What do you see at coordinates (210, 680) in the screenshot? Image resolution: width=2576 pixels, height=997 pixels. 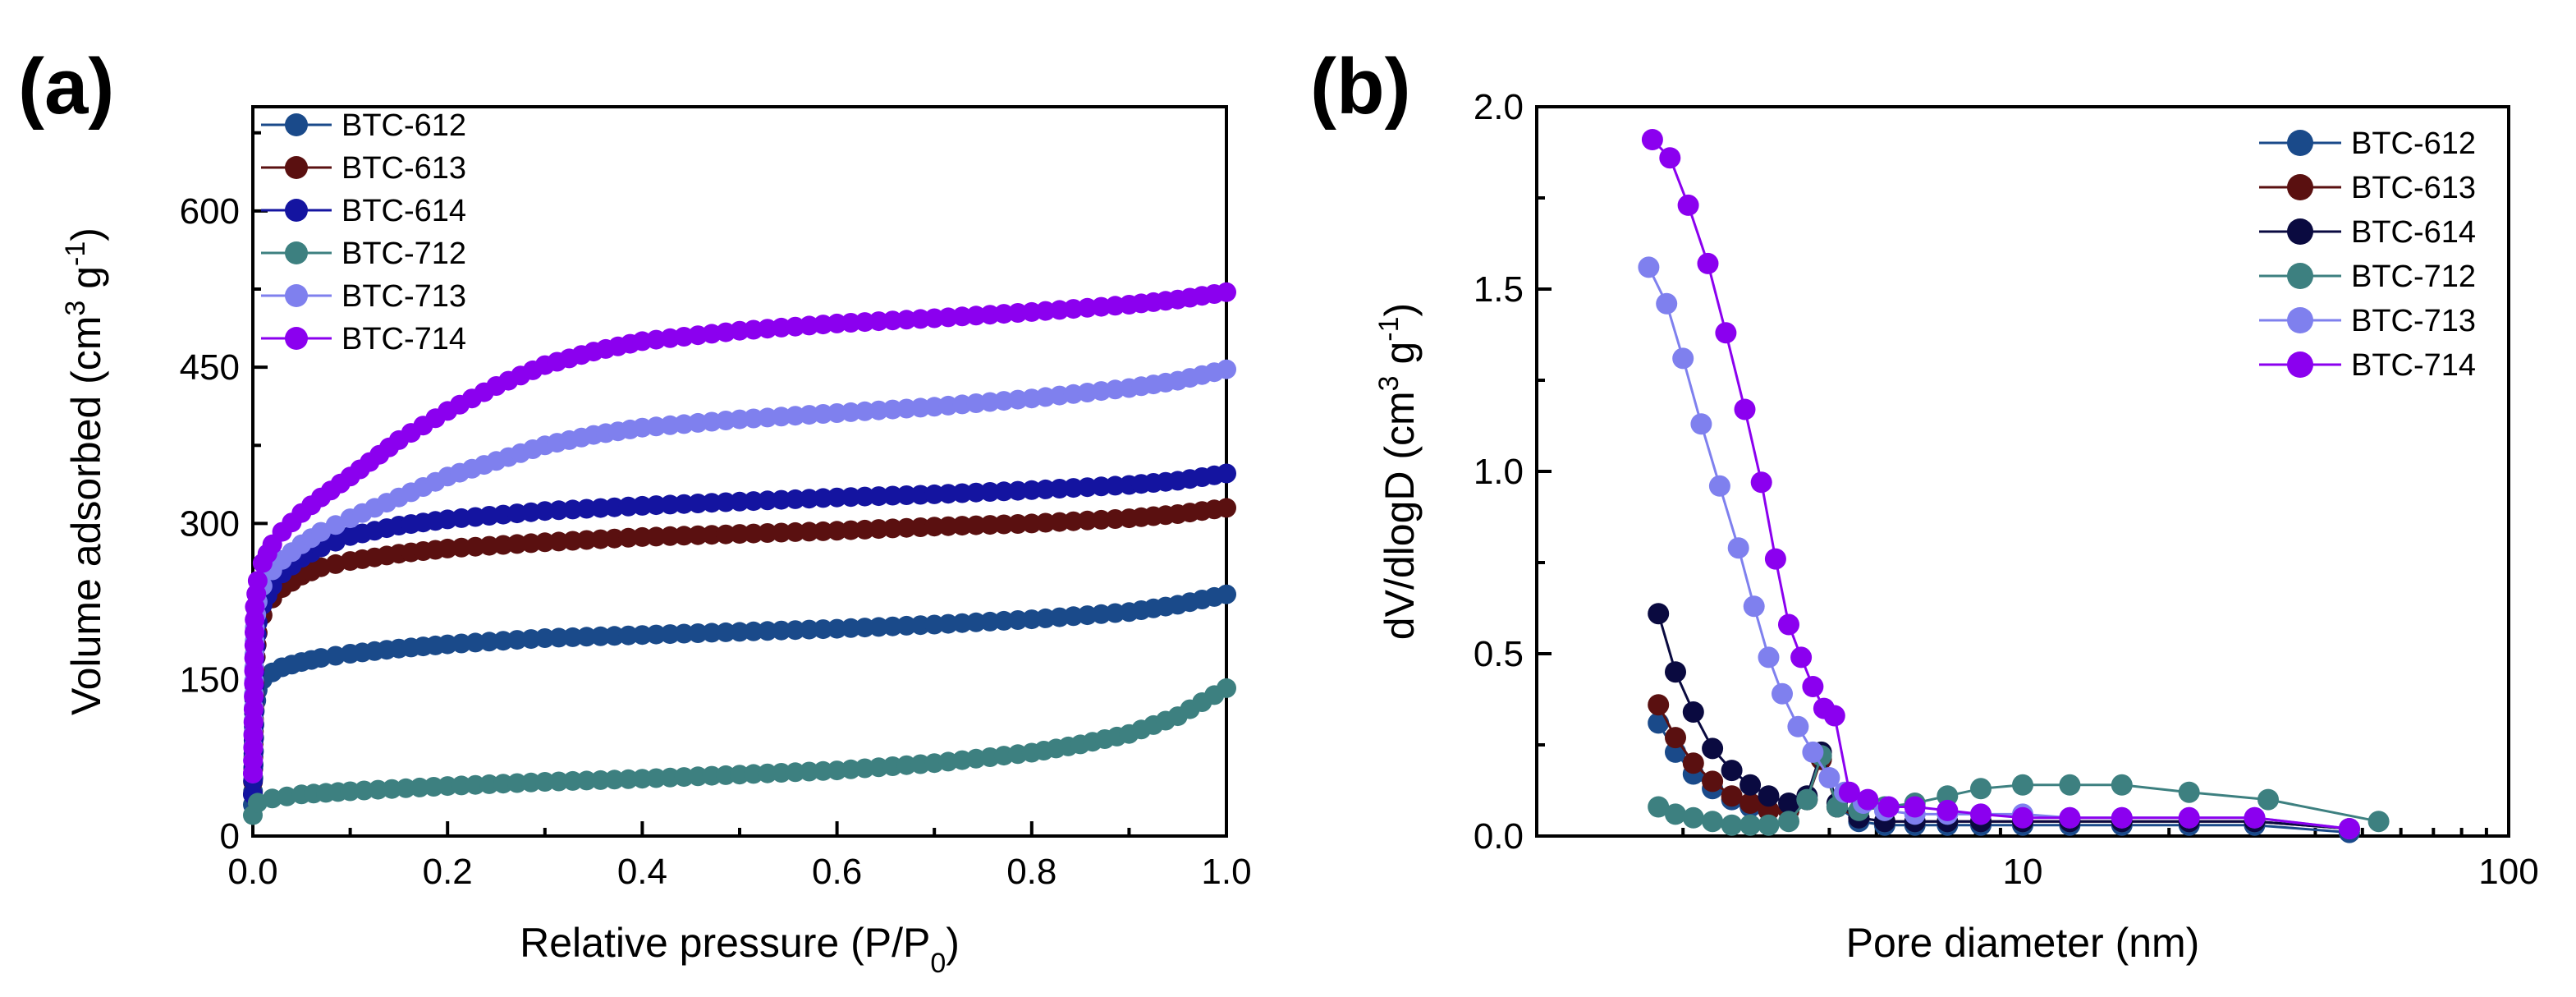 I see `y-tick-label-a: 150` at bounding box center [210, 680].